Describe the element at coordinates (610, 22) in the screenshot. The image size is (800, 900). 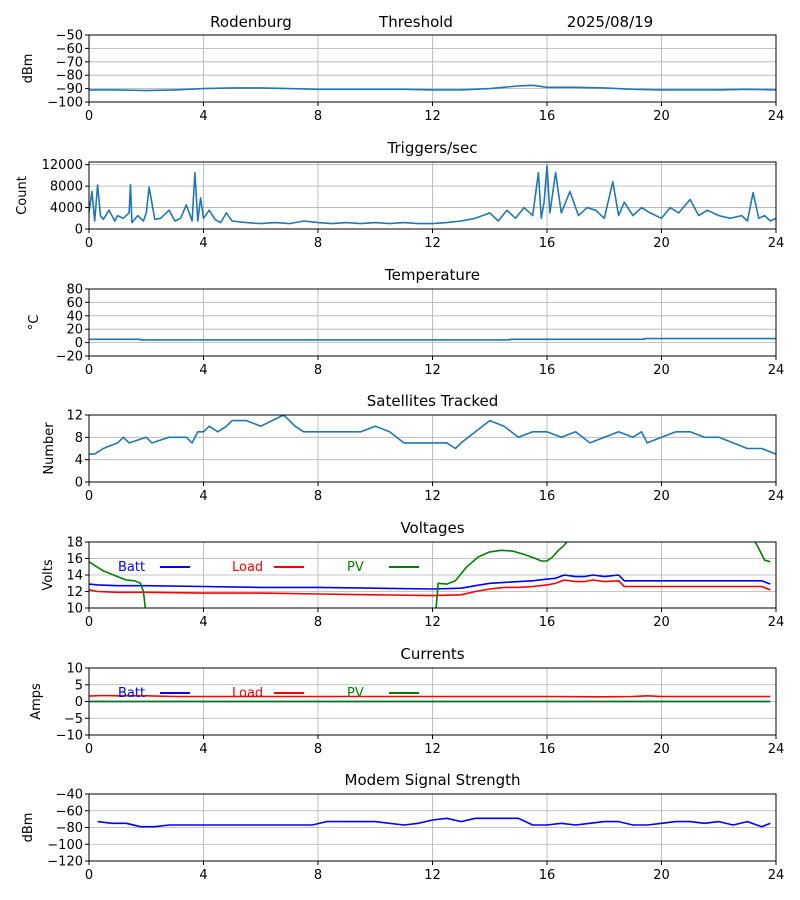
I see `header-date: 2025/08/19` at that location.